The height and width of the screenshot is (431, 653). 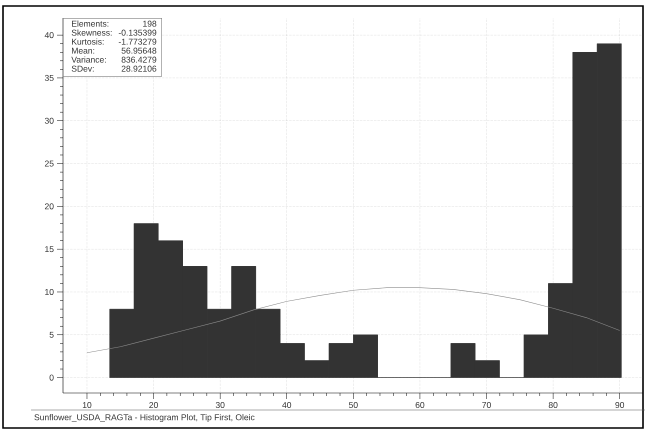 What do you see at coordinates (353, 405) in the screenshot?
I see `x-tick-label: 50` at bounding box center [353, 405].